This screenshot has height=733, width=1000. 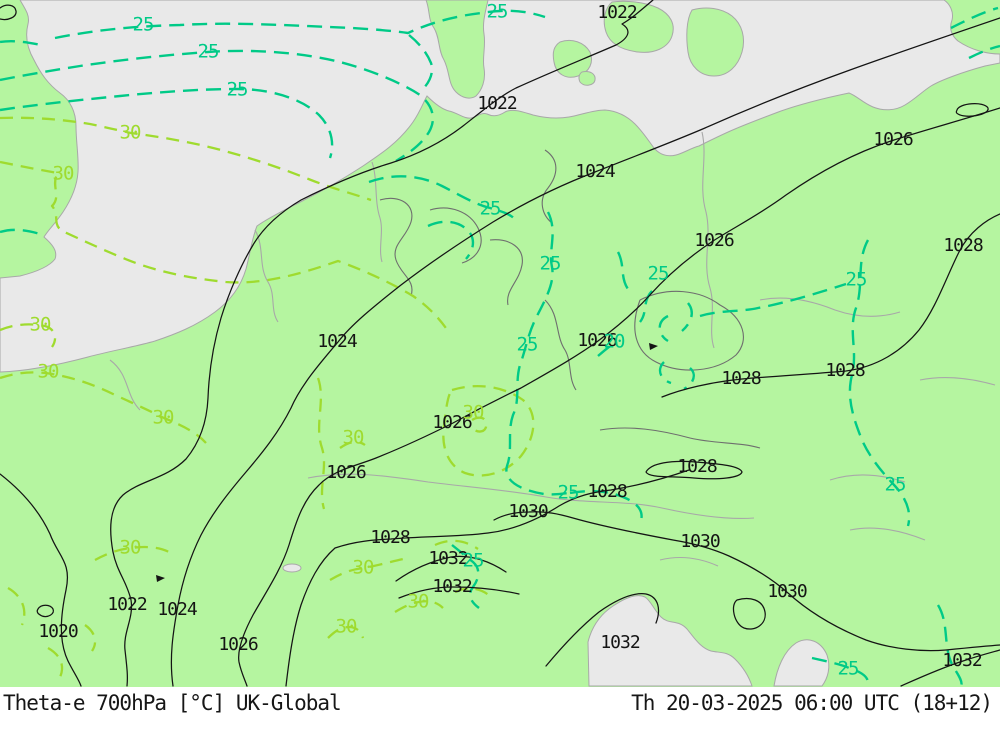 I want to click on isobar-1028-closed, so click(x=694, y=470).